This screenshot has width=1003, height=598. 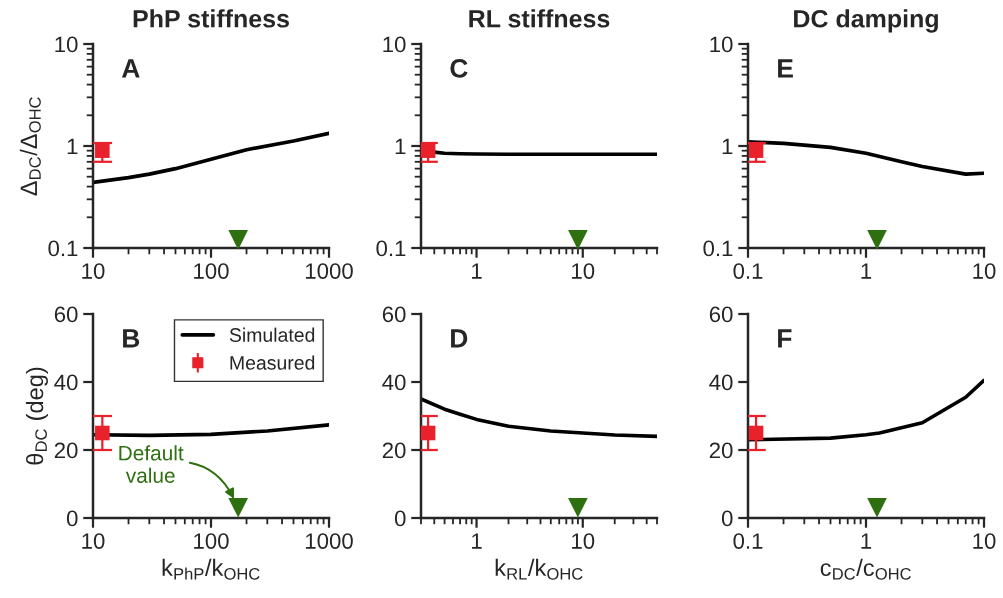 I want to click on annotation: E, so click(x=785, y=68).